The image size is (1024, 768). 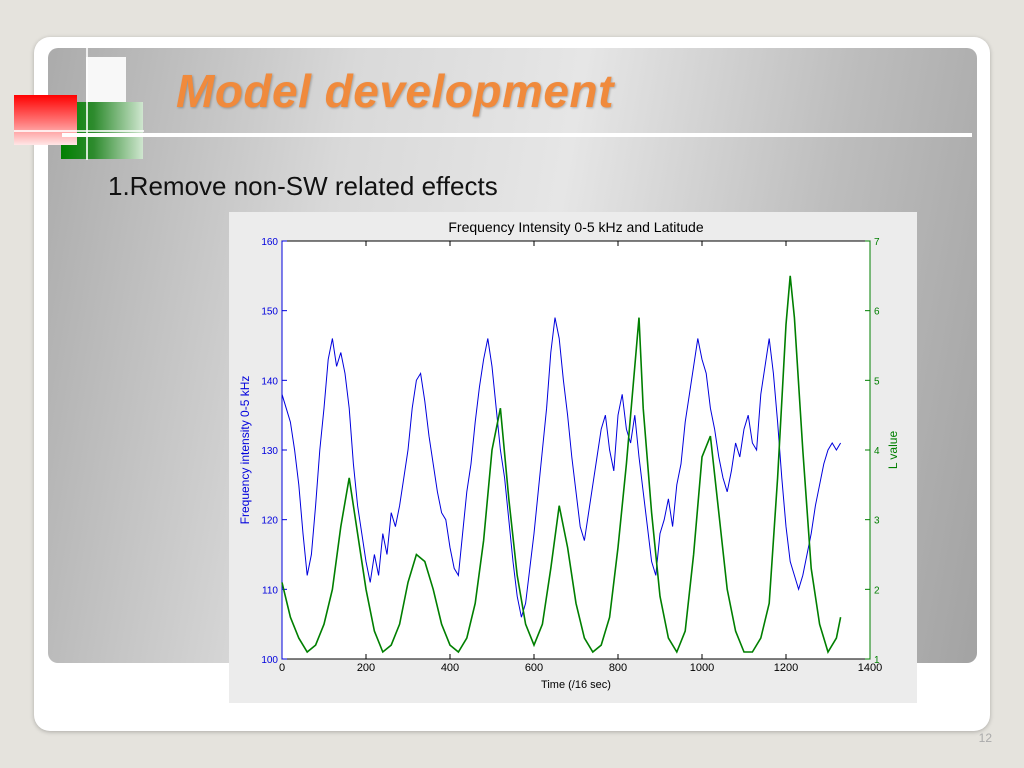 I want to click on y2-tick-label: 3, so click(x=877, y=521).